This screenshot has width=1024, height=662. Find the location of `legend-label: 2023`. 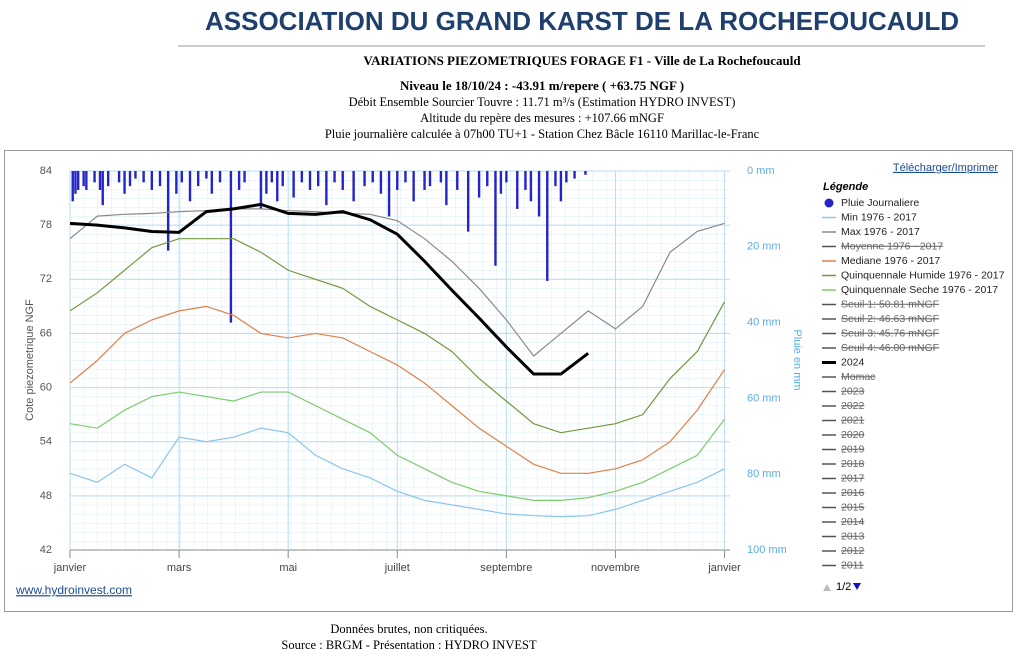

legend-label: 2023 is located at coordinates (853, 391).